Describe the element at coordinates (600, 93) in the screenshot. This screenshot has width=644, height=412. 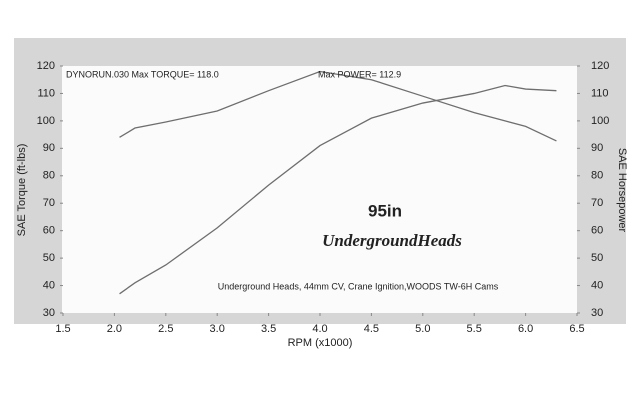
I see `y2-tick-label: 110` at that location.